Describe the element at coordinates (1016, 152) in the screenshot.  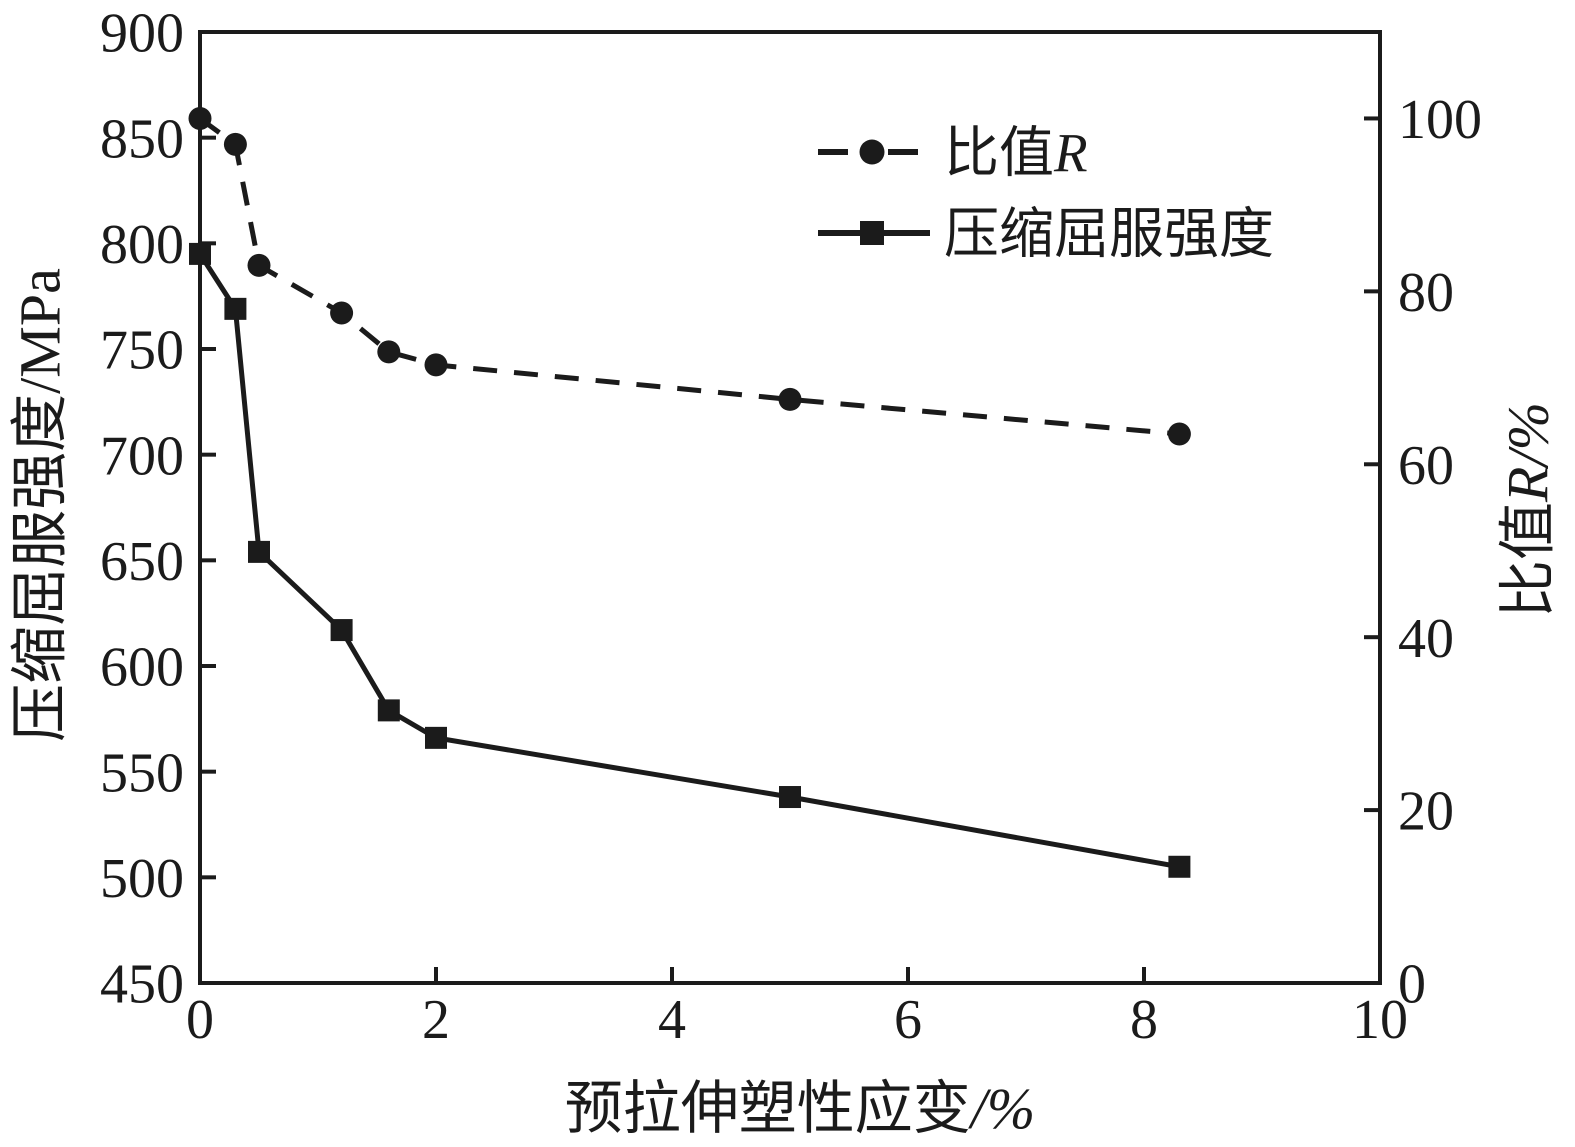
I see `ratio-r-legend-label: 比值R` at that location.